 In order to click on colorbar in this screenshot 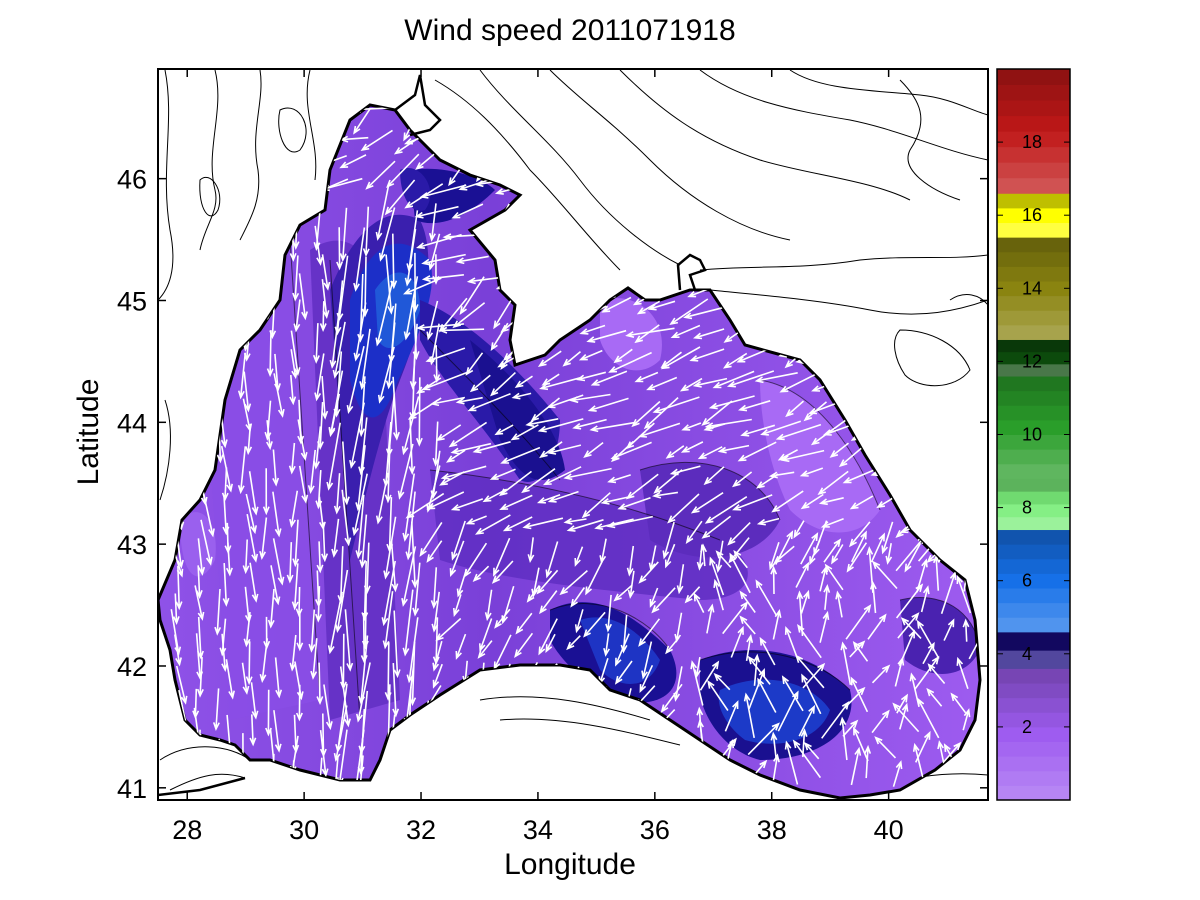, I will do `click(1033, 434)`.